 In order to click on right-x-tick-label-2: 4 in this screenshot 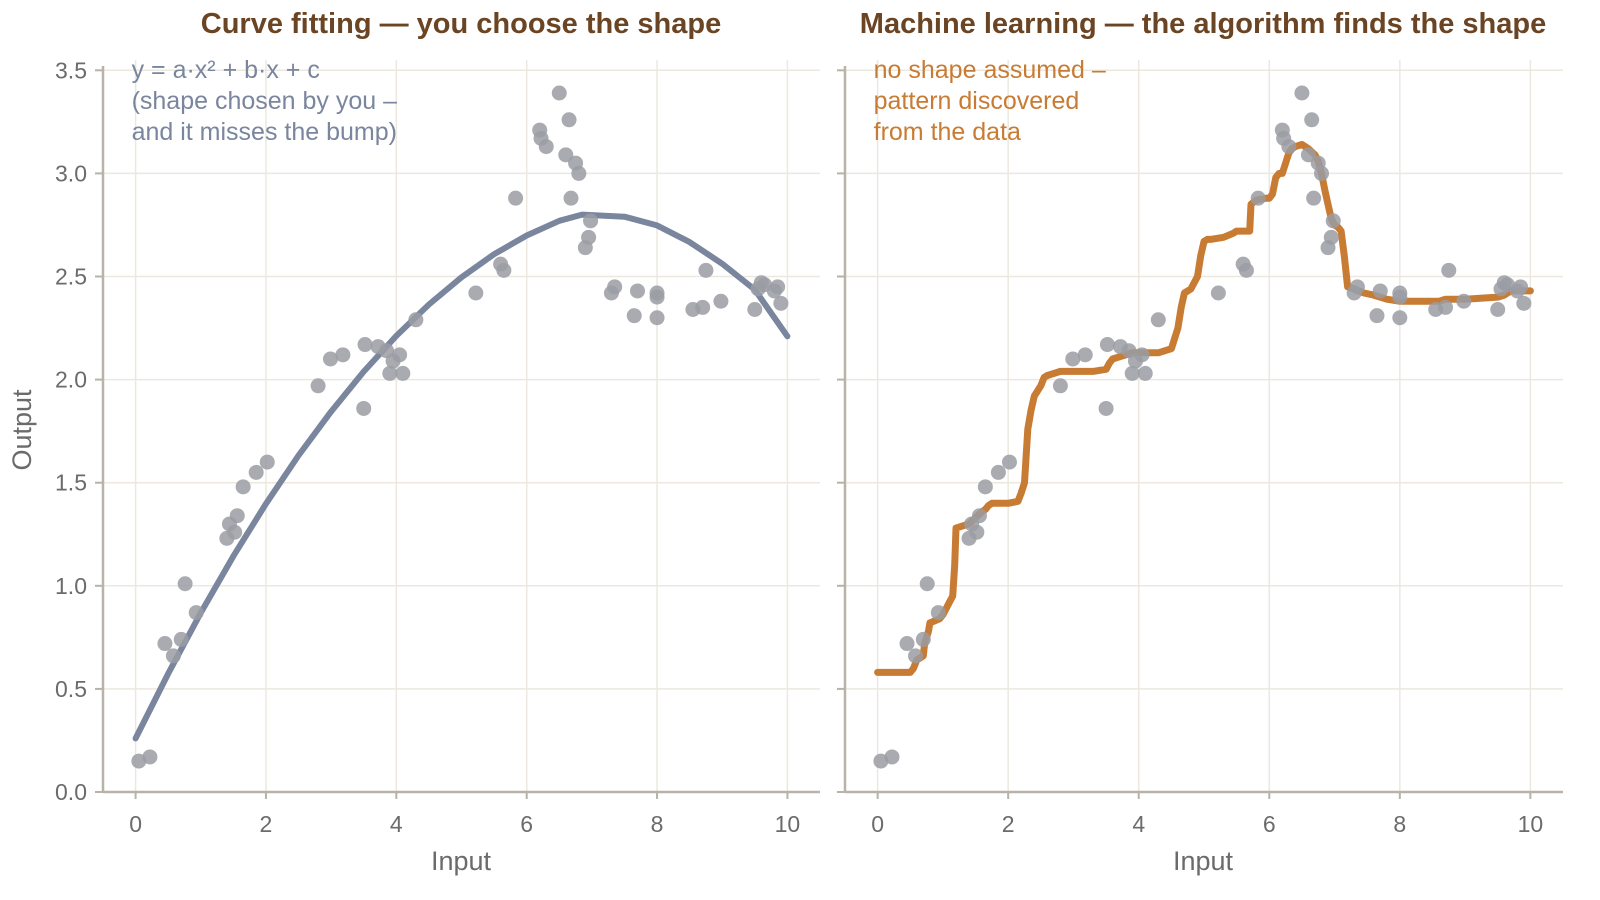, I will do `click(1138, 824)`.